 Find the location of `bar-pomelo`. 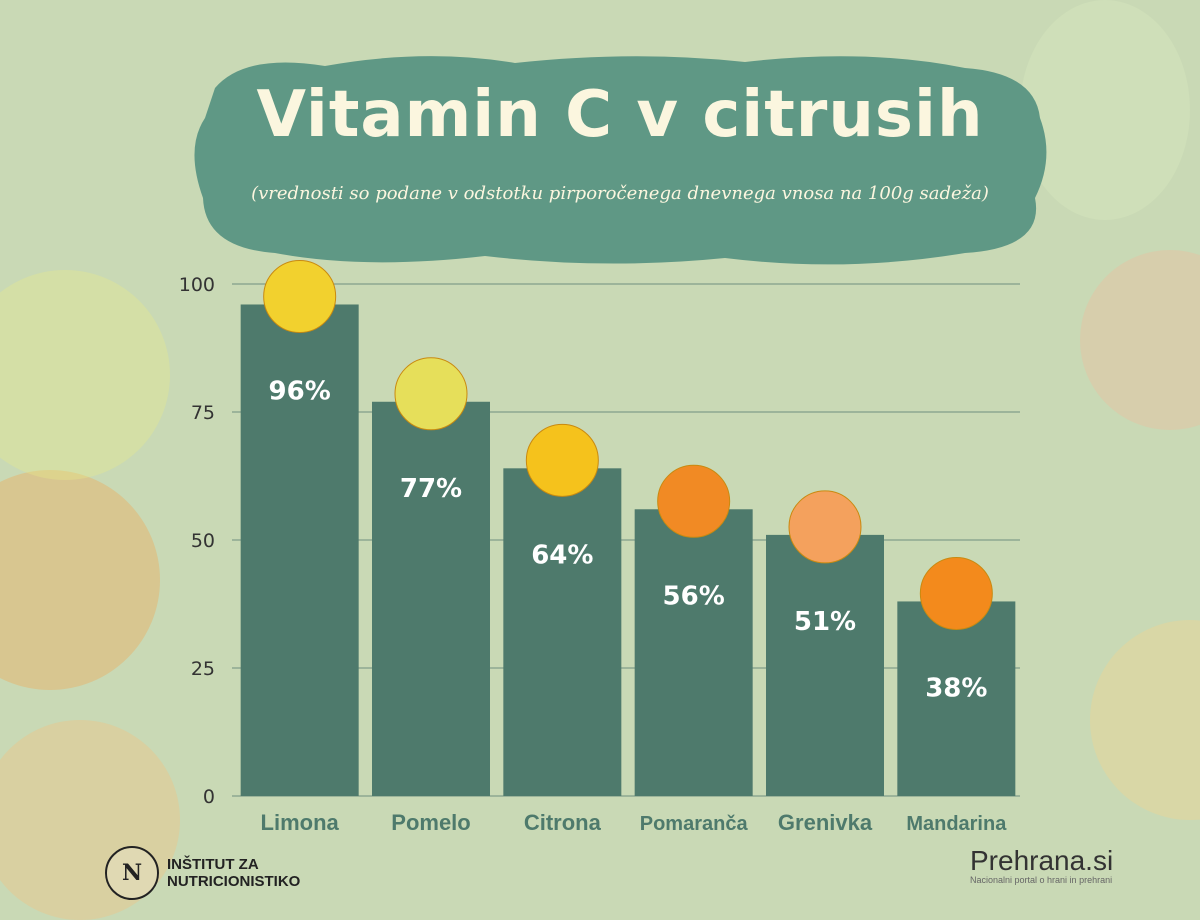

bar-pomelo is located at coordinates (431, 598).